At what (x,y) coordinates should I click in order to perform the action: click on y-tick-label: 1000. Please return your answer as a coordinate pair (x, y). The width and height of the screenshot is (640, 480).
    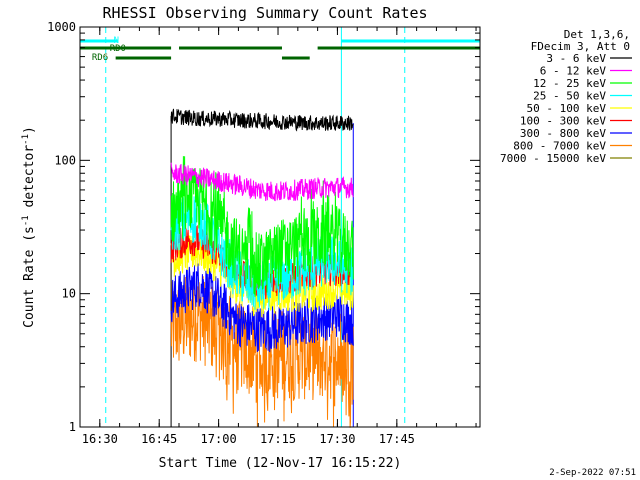
    Looking at the image, I should click on (61, 27).